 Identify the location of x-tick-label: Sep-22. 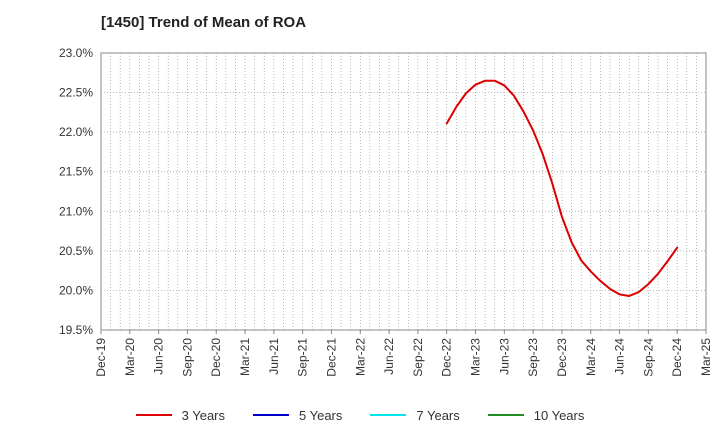
(418, 357).